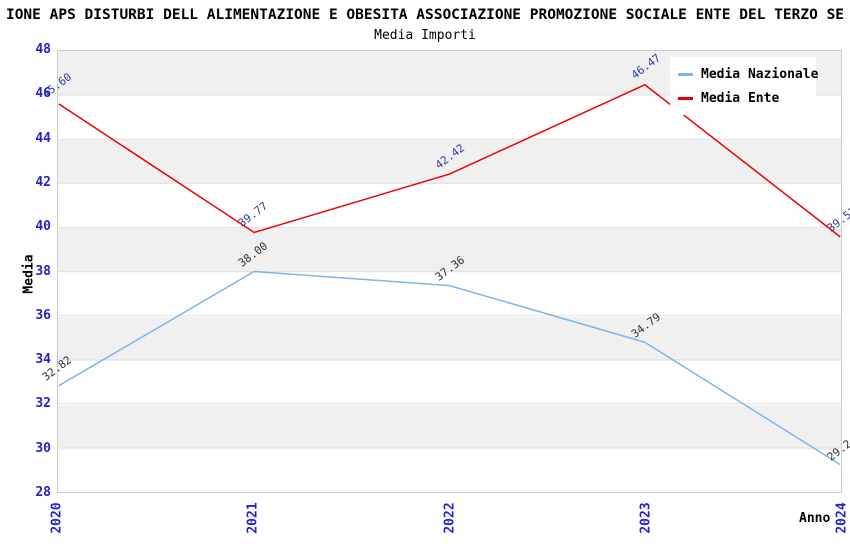  Describe the element at coordinates (43, 315) in the screenshot. I see `y-tick-label: 36` at that location.